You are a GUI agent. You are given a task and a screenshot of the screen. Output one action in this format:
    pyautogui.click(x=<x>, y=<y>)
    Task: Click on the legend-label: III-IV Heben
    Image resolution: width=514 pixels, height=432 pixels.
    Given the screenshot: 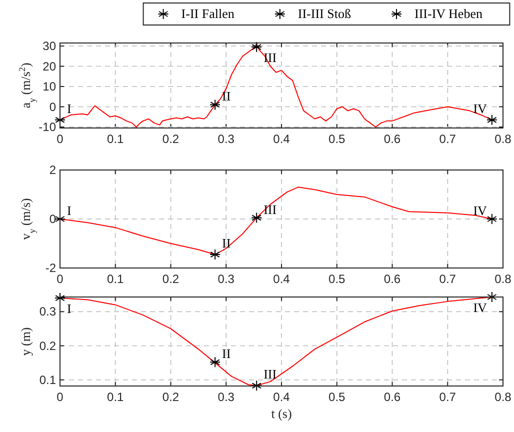 What is the action you would take?
    pyautogui.click(x=448, y=13)
    